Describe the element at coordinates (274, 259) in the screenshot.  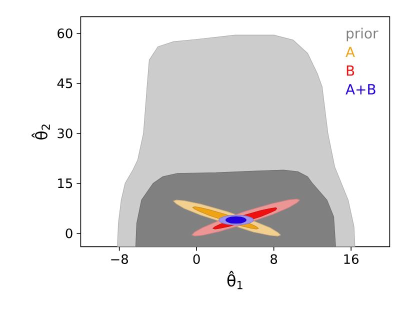
I see `x-tick-label: 8` at that location.